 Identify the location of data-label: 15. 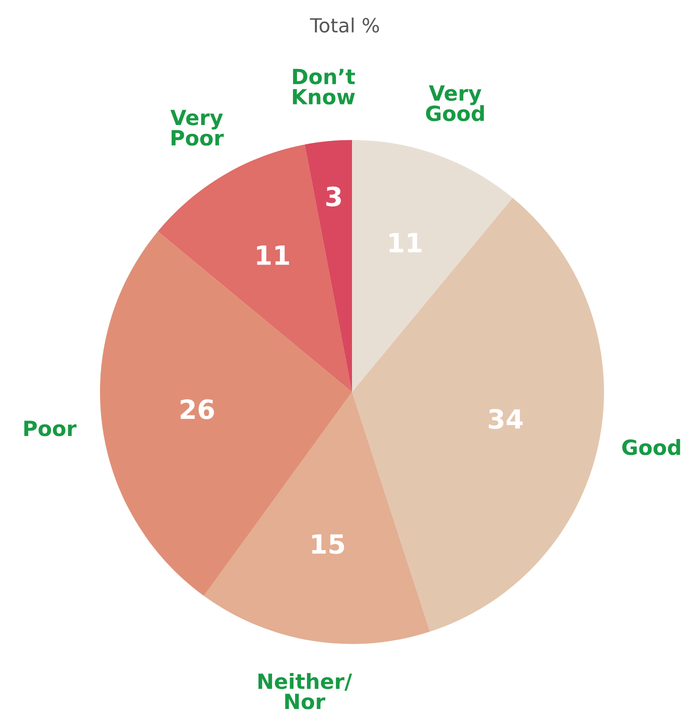
(328, 544).